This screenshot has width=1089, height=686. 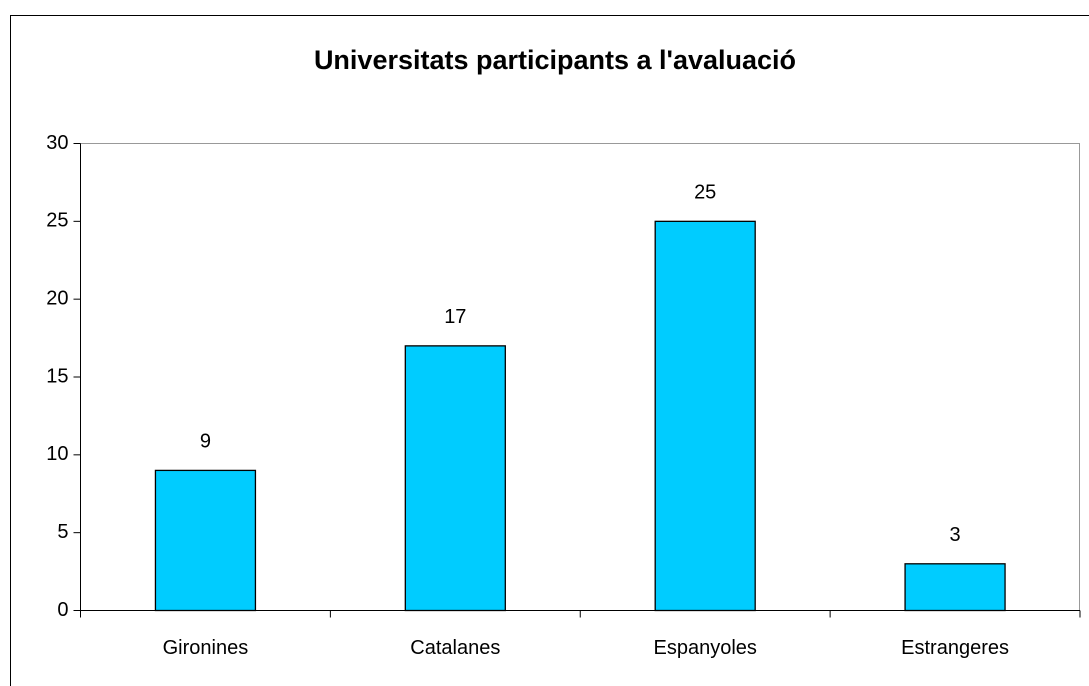 What do you see at coordinates (555, 60) in the screenshot?
I see `chart-title: Universitats participants a l'avaluació` at bounding box center [555, 60].